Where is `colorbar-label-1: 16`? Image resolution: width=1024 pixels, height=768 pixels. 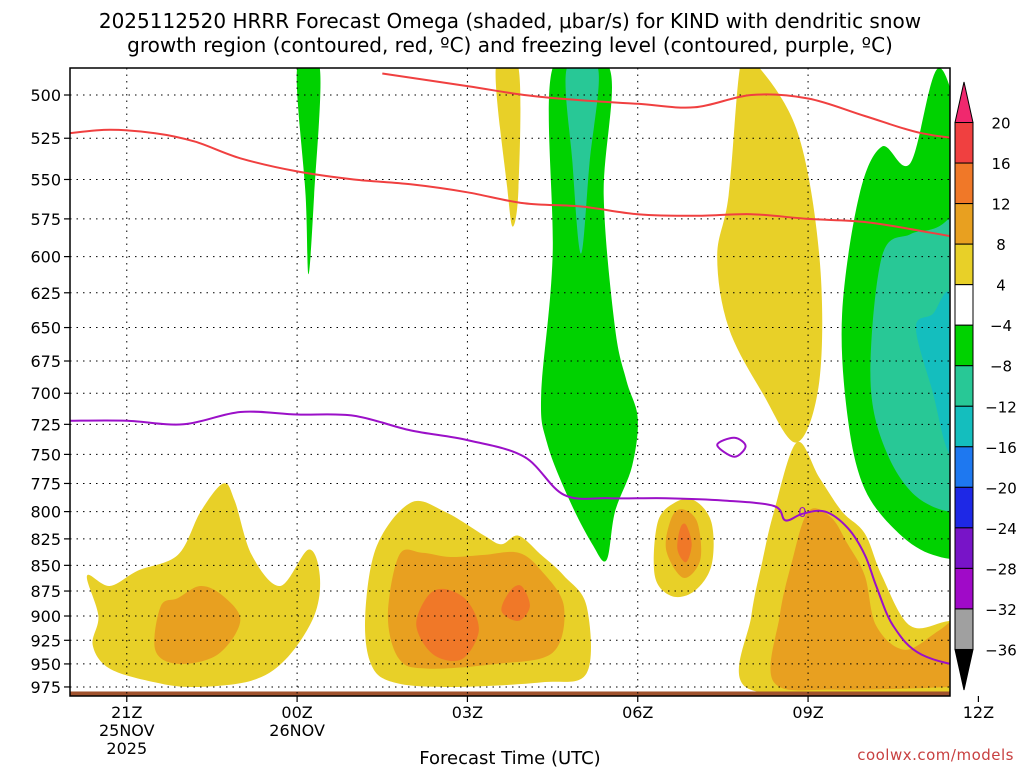 colorbar-label-1: 16 is located at coordinates (1000, 164).